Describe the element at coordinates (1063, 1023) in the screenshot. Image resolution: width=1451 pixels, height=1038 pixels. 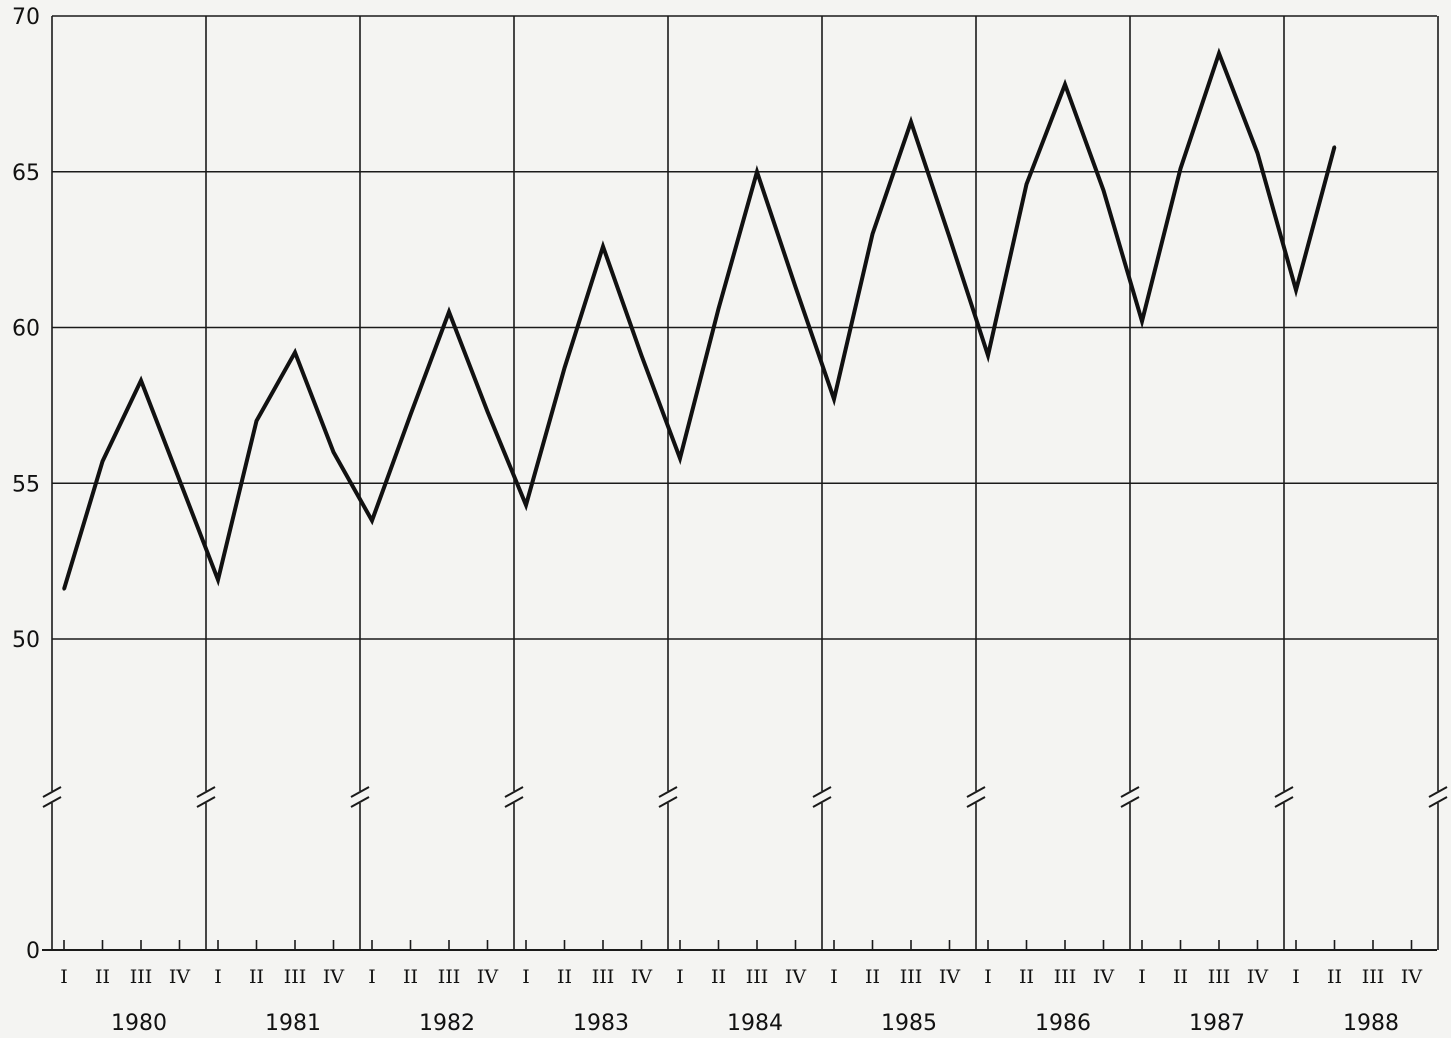
I see `year-label: 1986` at that location.